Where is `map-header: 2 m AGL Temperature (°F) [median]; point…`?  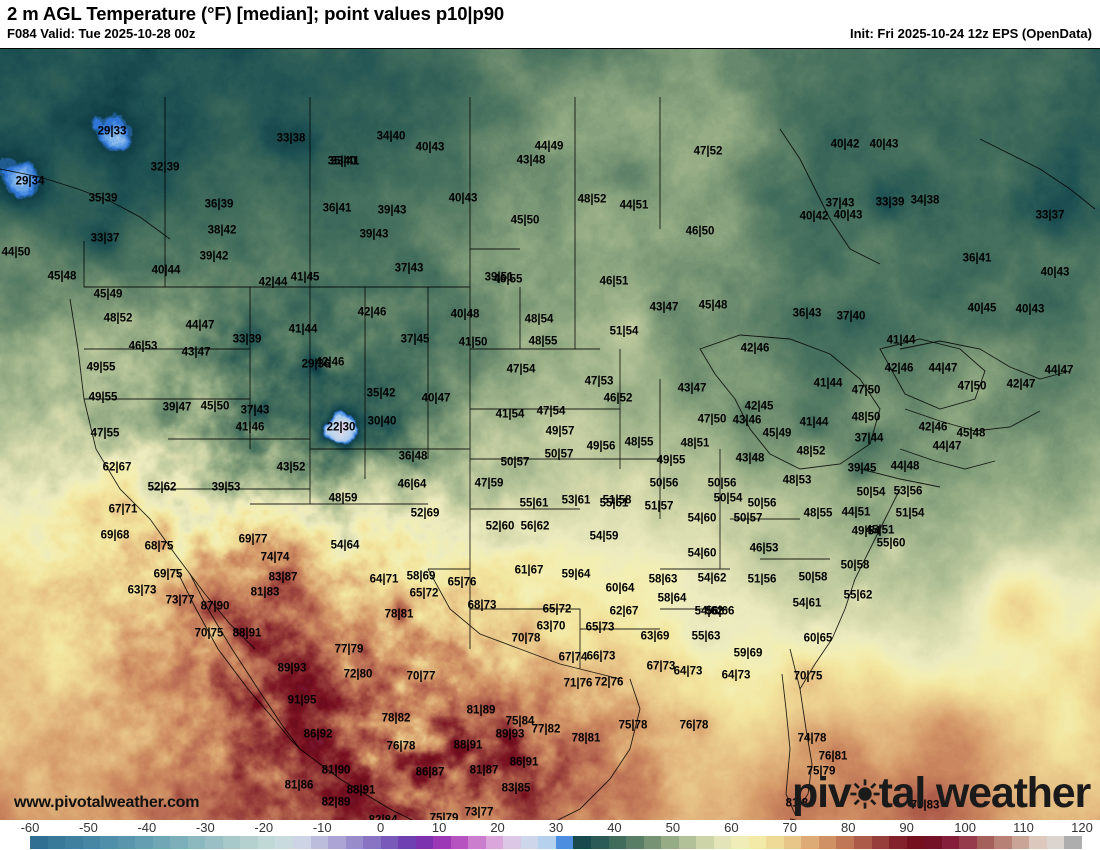
map-header: 2 m AGL Temperature (°F) [median]; point… is located at coordinates (550, 24).